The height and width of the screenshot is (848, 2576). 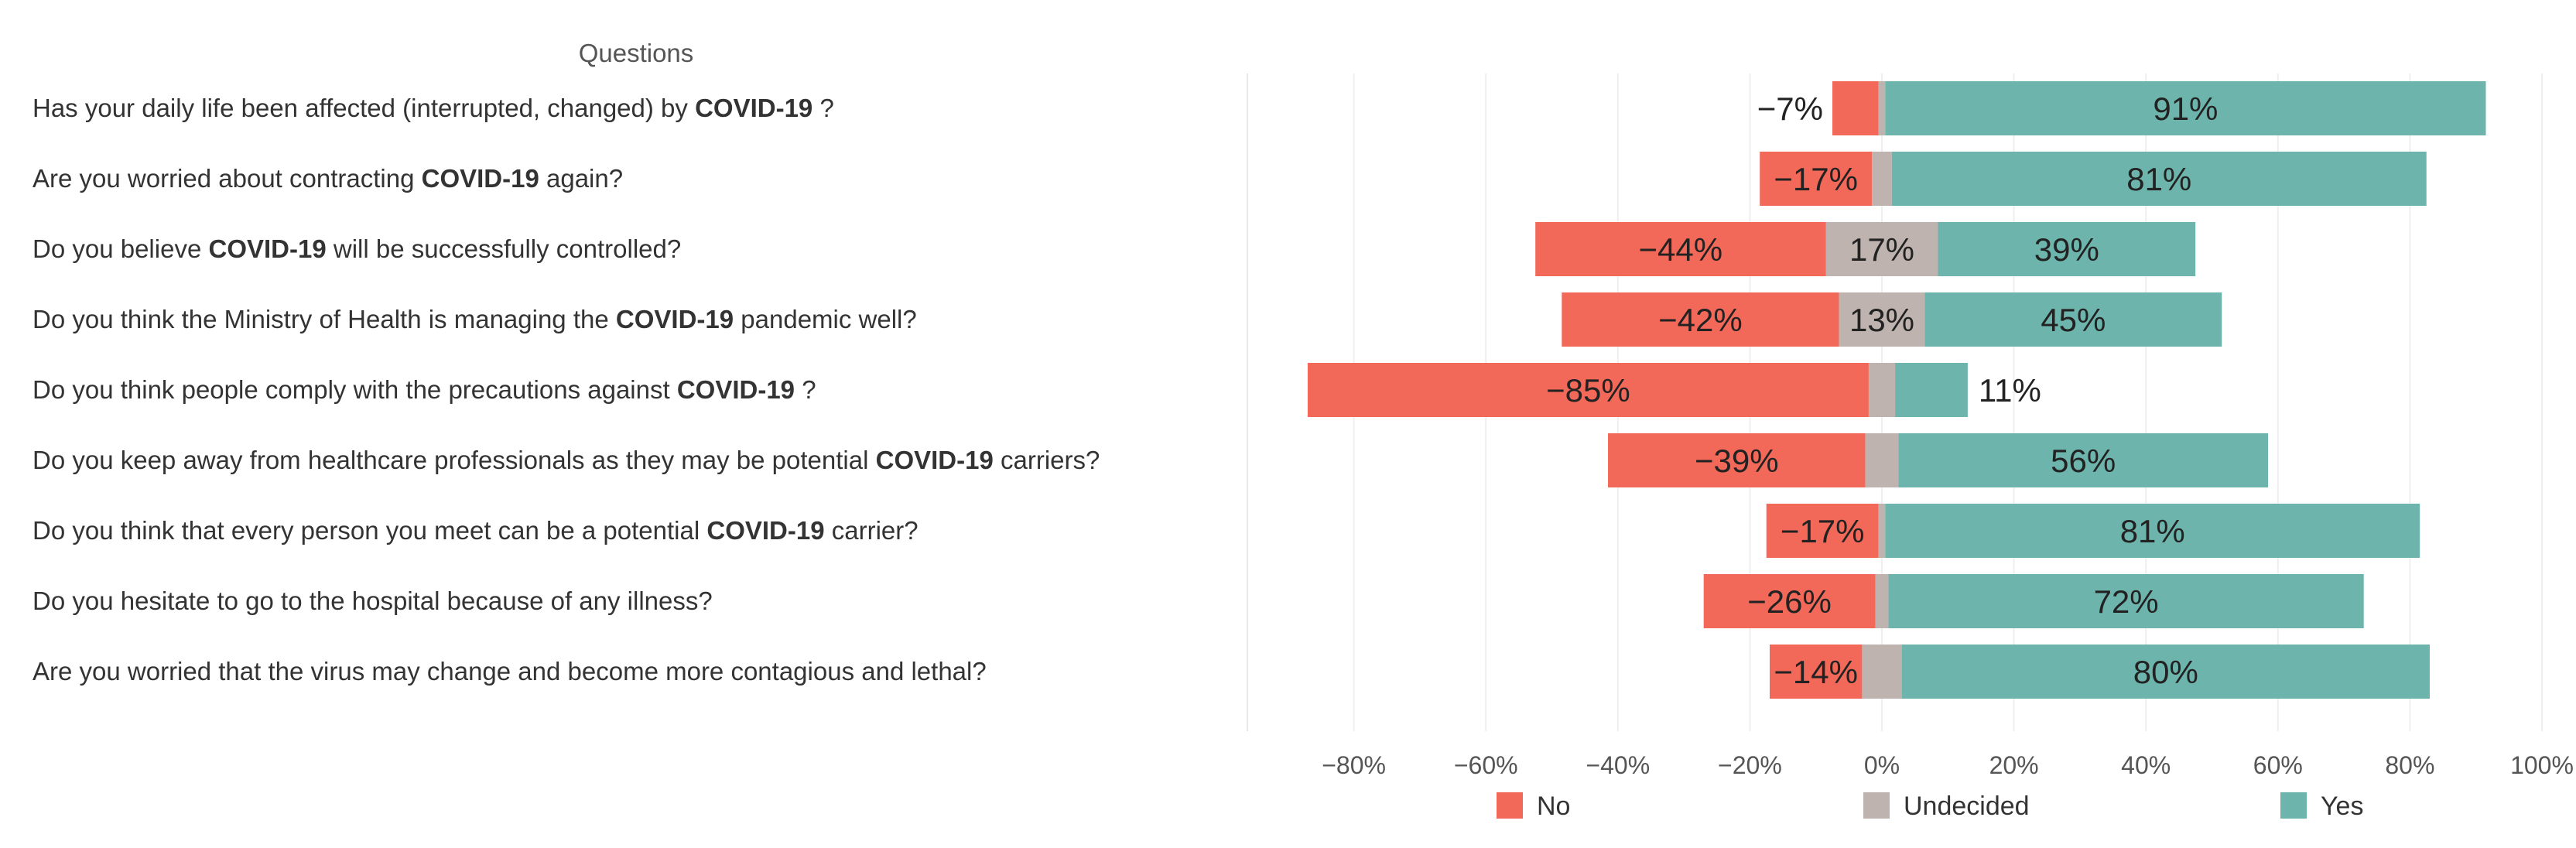 I want to click on x-tick-label-4: 0%, so click(x=1882, y=765).